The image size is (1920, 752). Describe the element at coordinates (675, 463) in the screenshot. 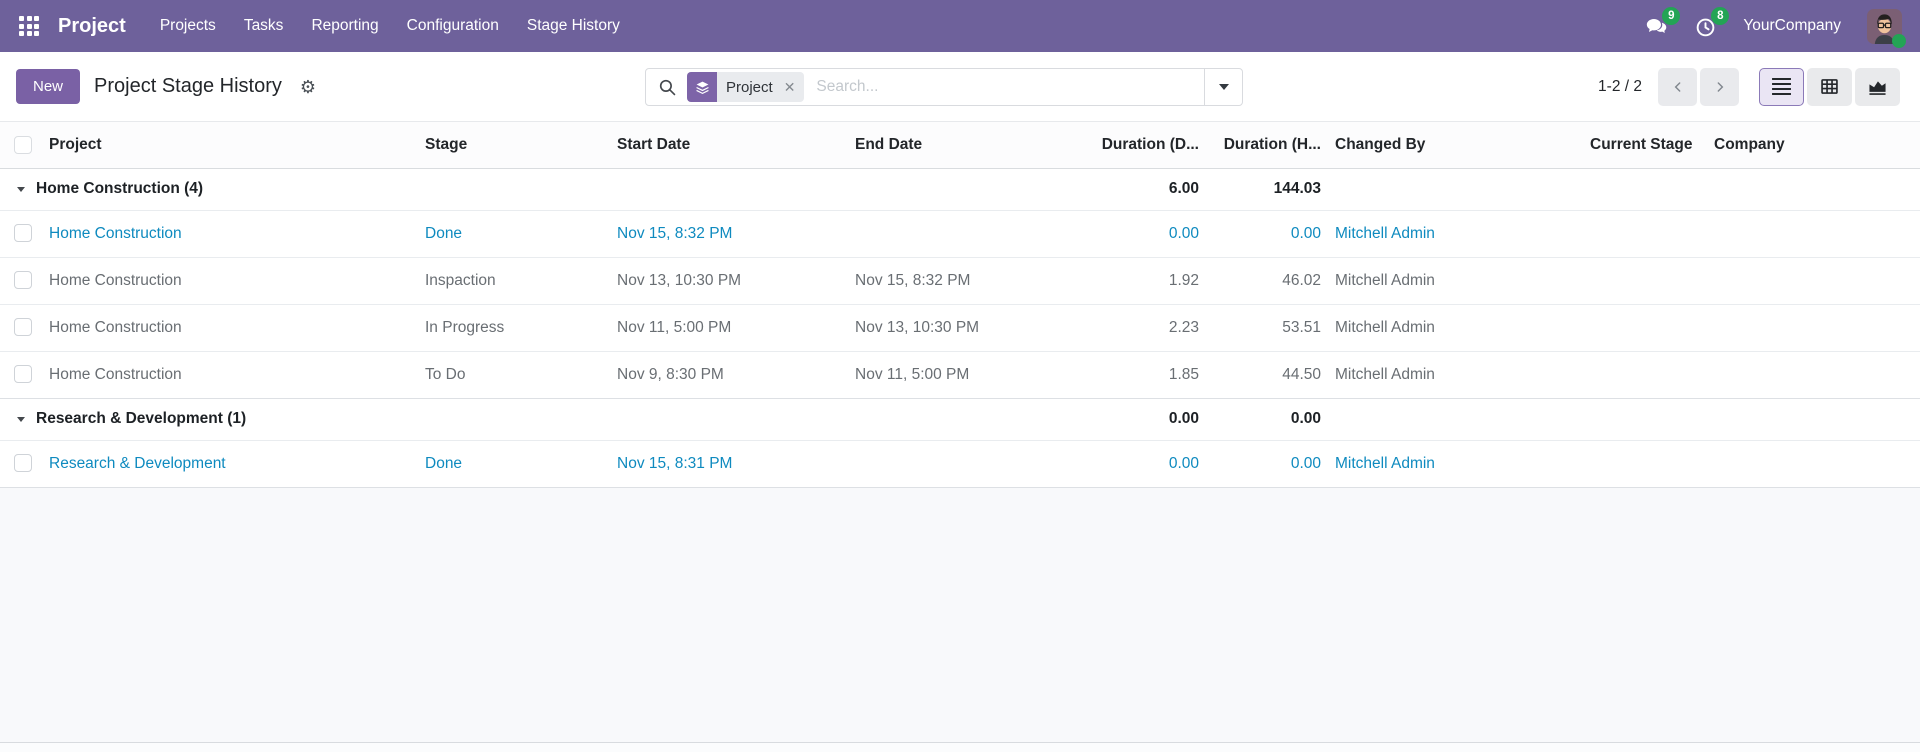

I see `cell-start-date: Nov 15, 8:31 PM` at that location.